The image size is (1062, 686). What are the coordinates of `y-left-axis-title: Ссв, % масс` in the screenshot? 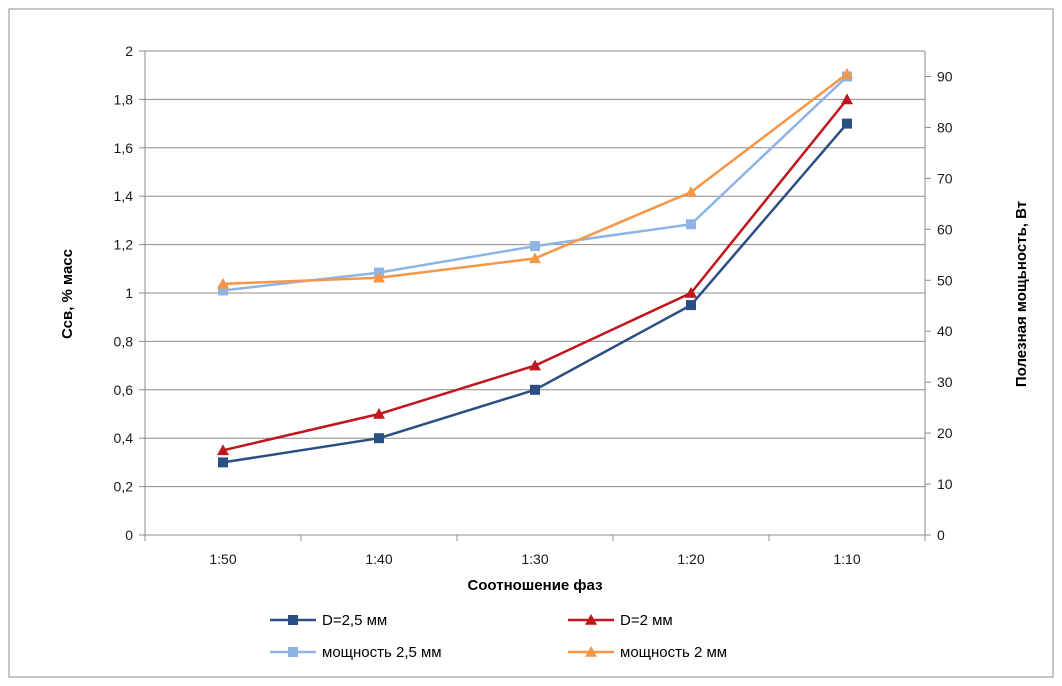 It's located at (67, 294).